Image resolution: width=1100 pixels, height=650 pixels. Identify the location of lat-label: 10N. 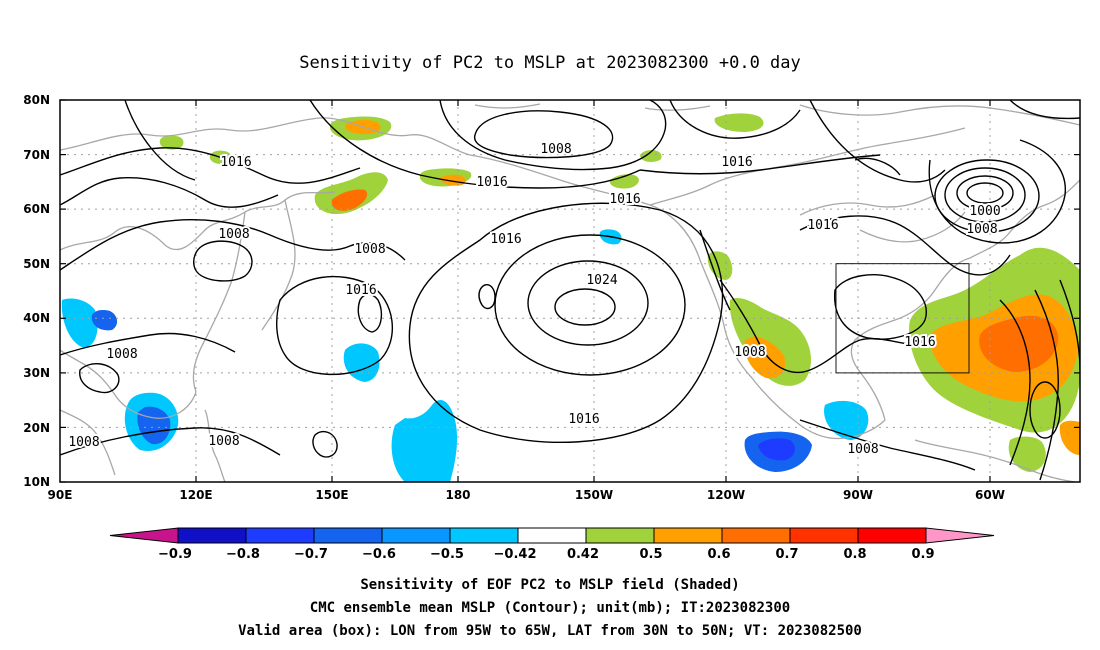
(36, 482).